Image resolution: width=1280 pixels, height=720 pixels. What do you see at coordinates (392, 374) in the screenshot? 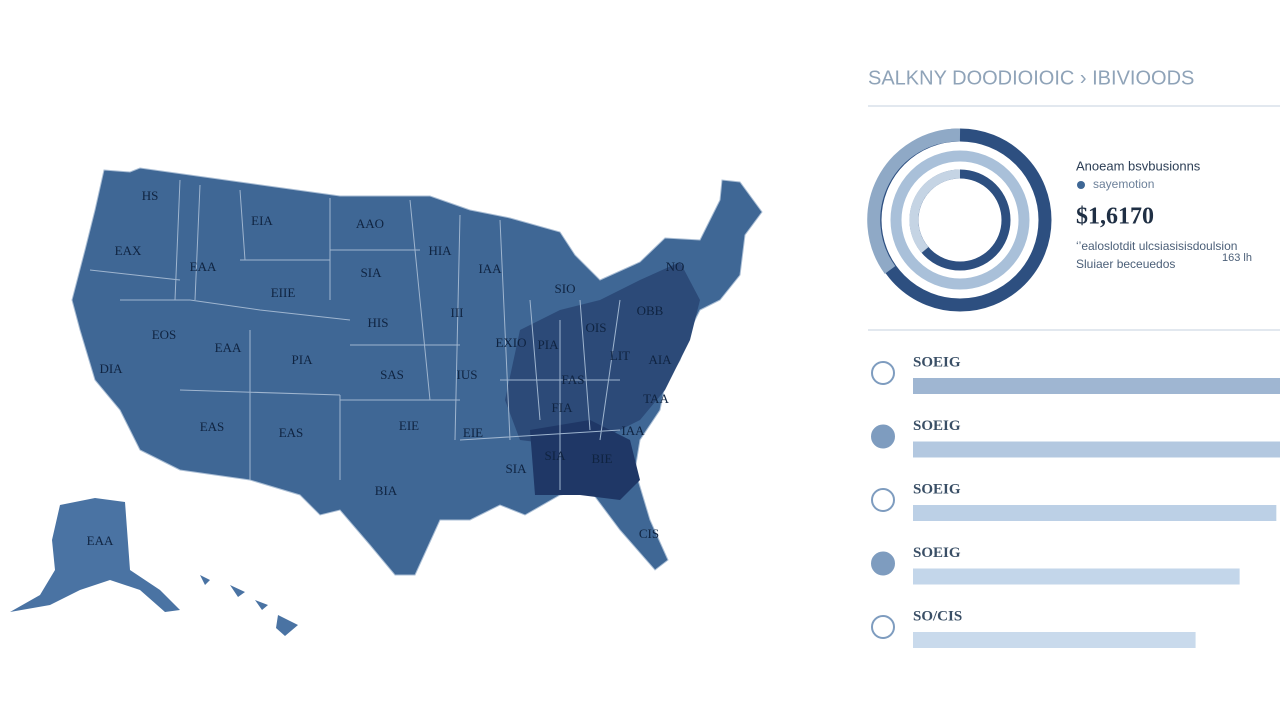
I see `state-label: SAS` at bounding box center [392, 374].